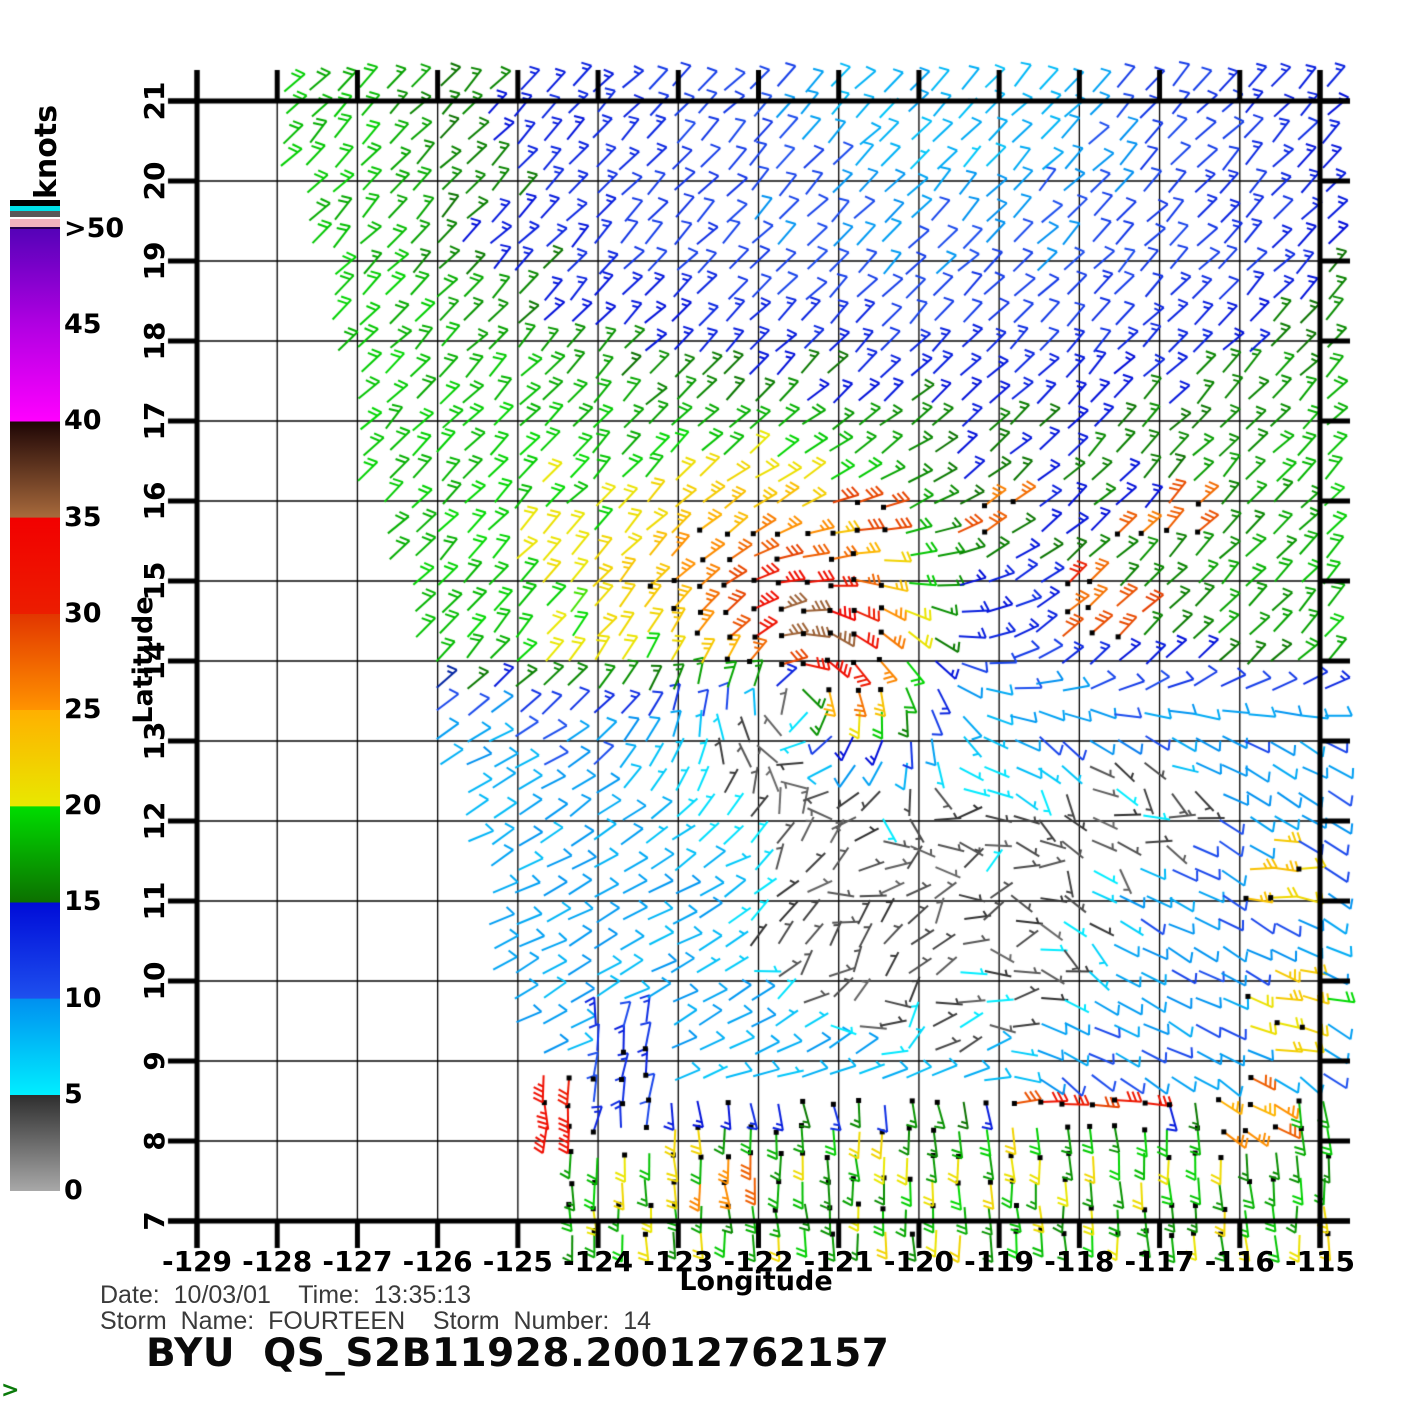 Image resolution: width=1420 pixels, height=1403 pixels. Describe the element at coordinates (83, 902) in the screenshot. I see `colorbar-label-15: 15` at that location.